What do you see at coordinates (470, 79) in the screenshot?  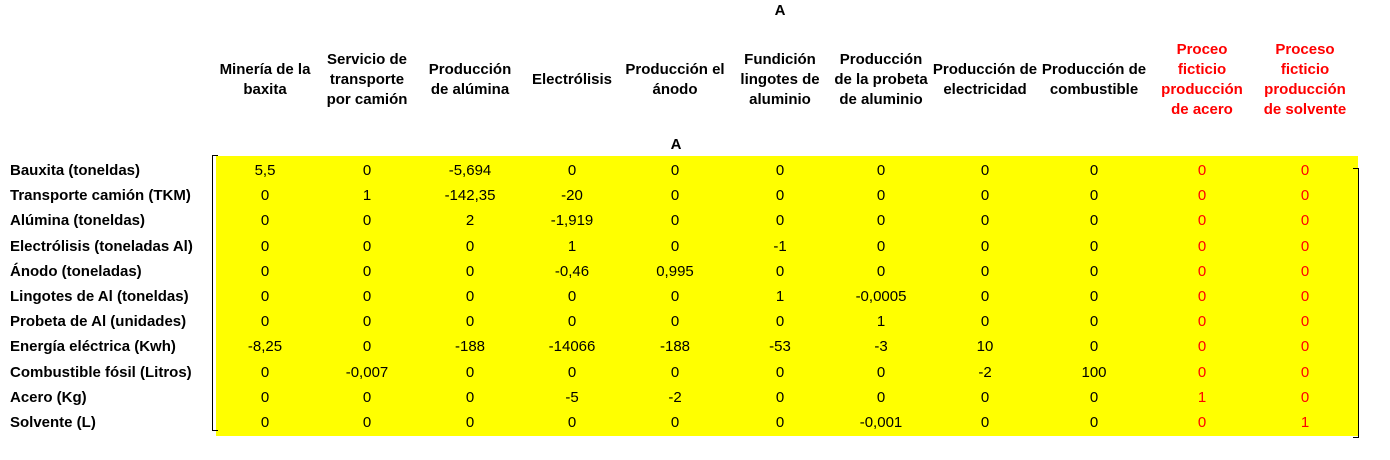 I see `column-header: Producción de alúmina` at bounding box center [470, 79].